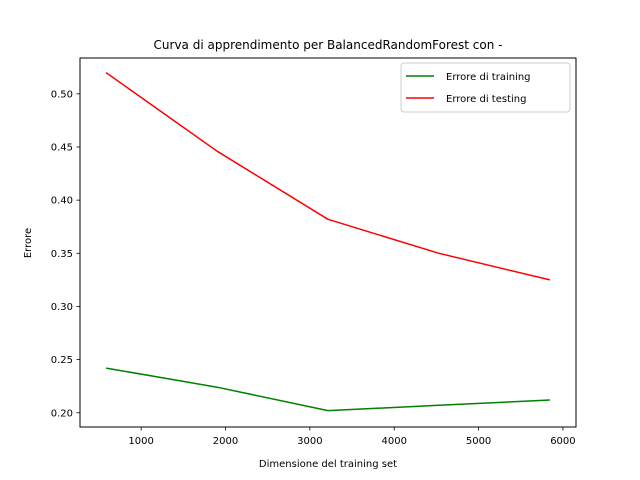 This screenshot has height=480, width=640. What do you see at coordinates (225, 441) in the screenshot?
I see `x-tick-label: 2000` at bounding box center [225, 441].